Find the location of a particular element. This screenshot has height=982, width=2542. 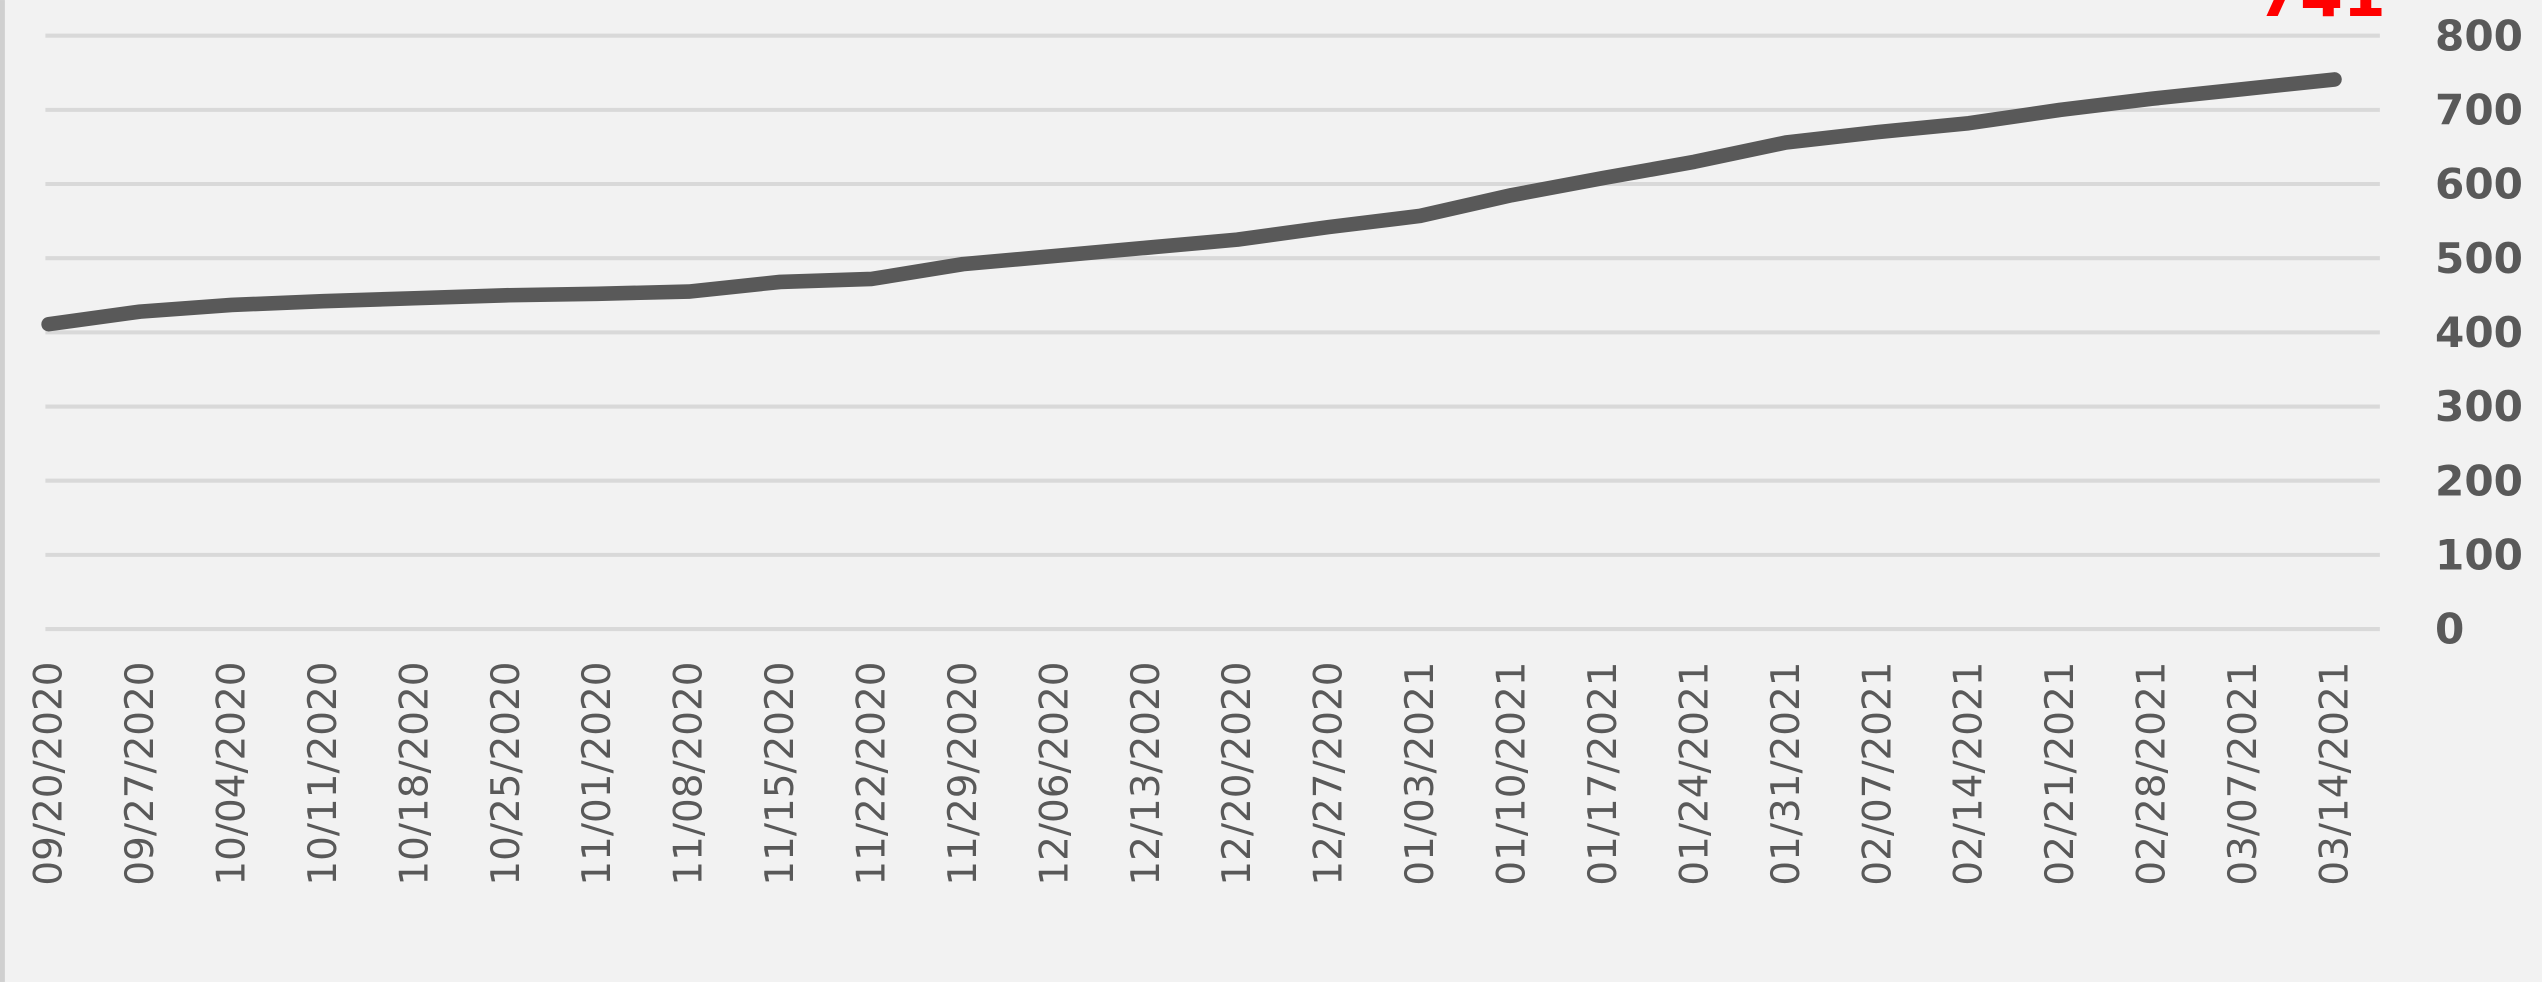

y-tick-label: 700 is located at coordinates (2479, 109).